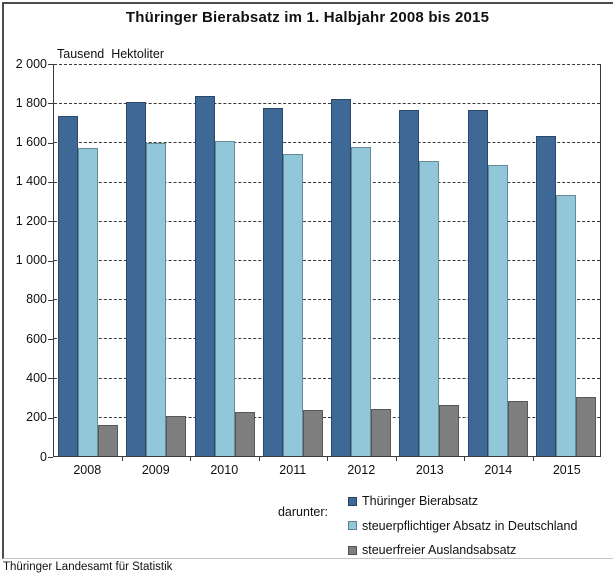 The width and height of the screenshot is (613, 579). Describe the element at coordinates (420, 501) in the screenshot. I see `legend-label: Thüringer Bierabsatz` at that location.